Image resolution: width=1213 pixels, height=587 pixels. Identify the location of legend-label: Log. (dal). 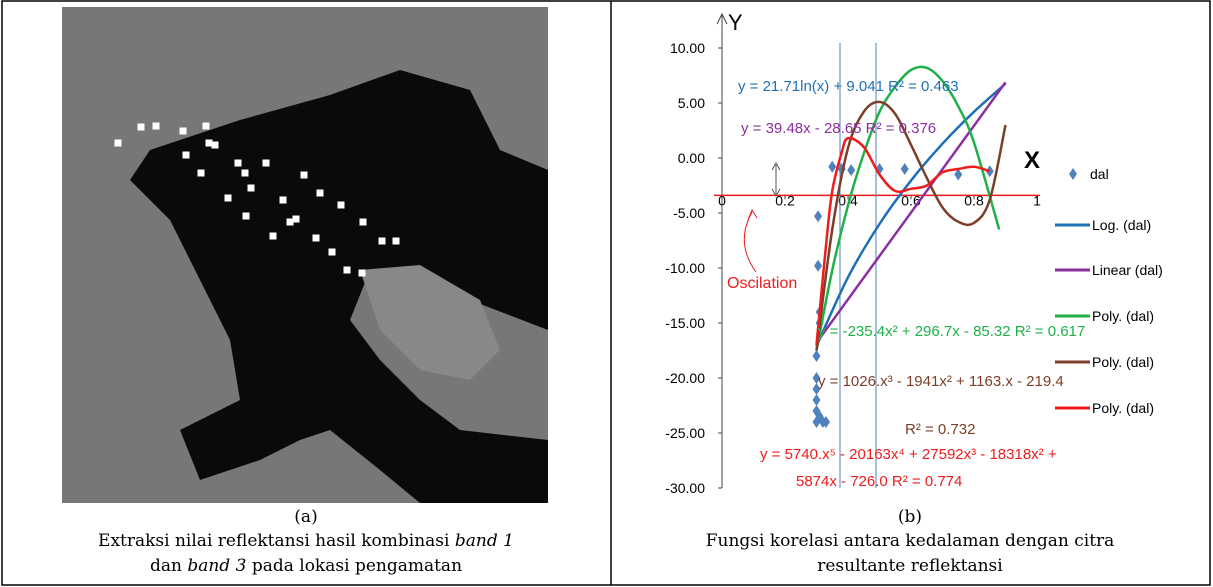
(1121, 225).